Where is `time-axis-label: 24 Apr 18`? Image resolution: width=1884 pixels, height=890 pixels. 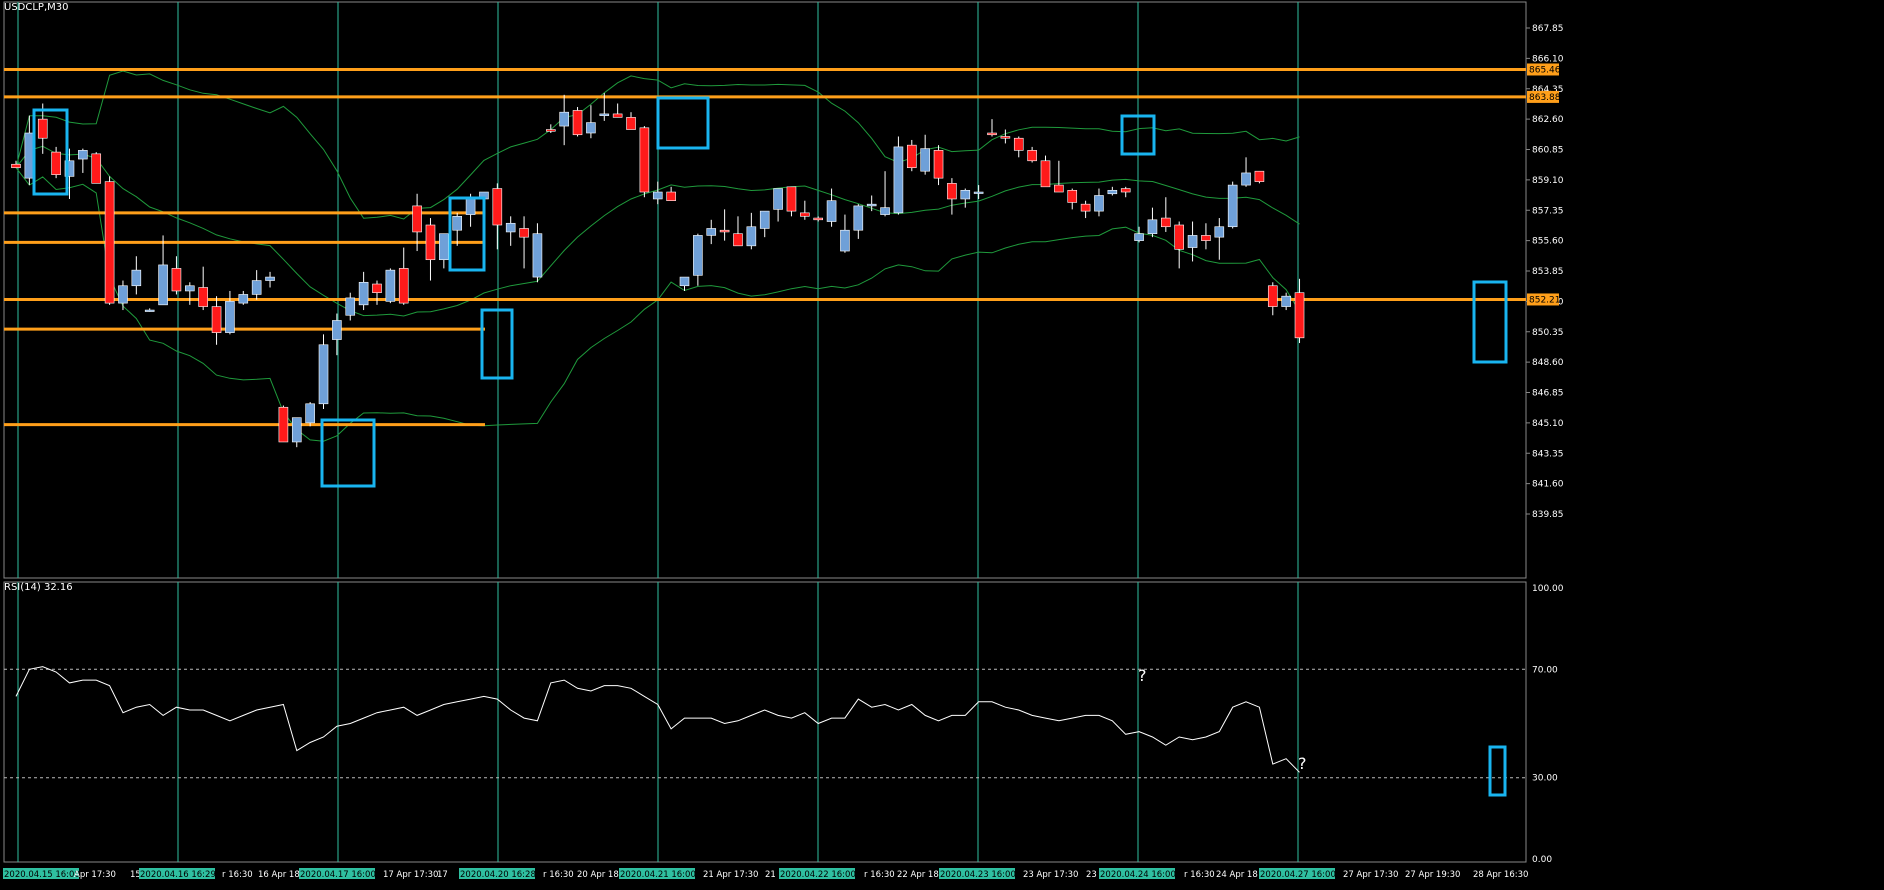
time-axis-label: 24 Apr 18 is located at coordinates (1237, 875).